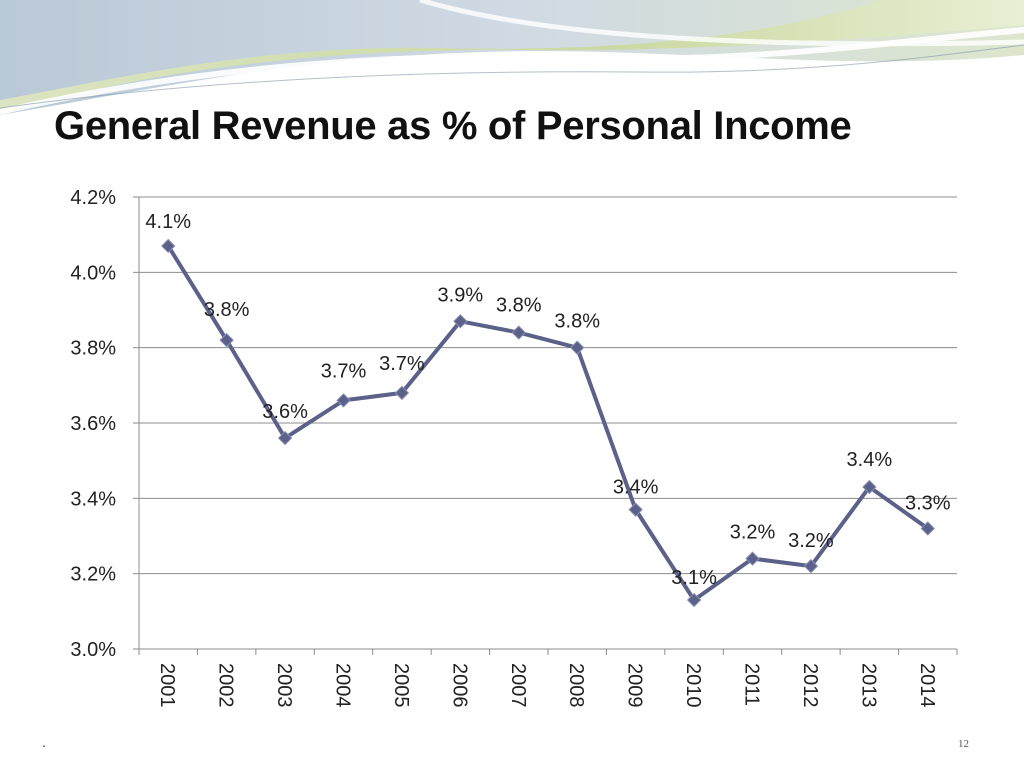  I want to click on x-tick-label: 2008, so click(576, 685).